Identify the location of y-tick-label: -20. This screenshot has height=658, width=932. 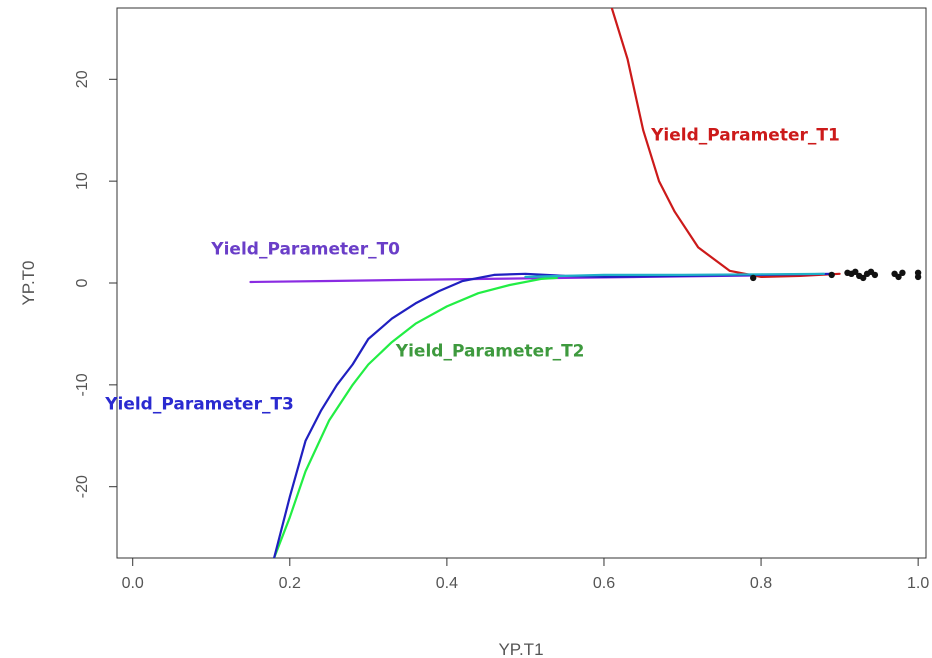
(82, 486).